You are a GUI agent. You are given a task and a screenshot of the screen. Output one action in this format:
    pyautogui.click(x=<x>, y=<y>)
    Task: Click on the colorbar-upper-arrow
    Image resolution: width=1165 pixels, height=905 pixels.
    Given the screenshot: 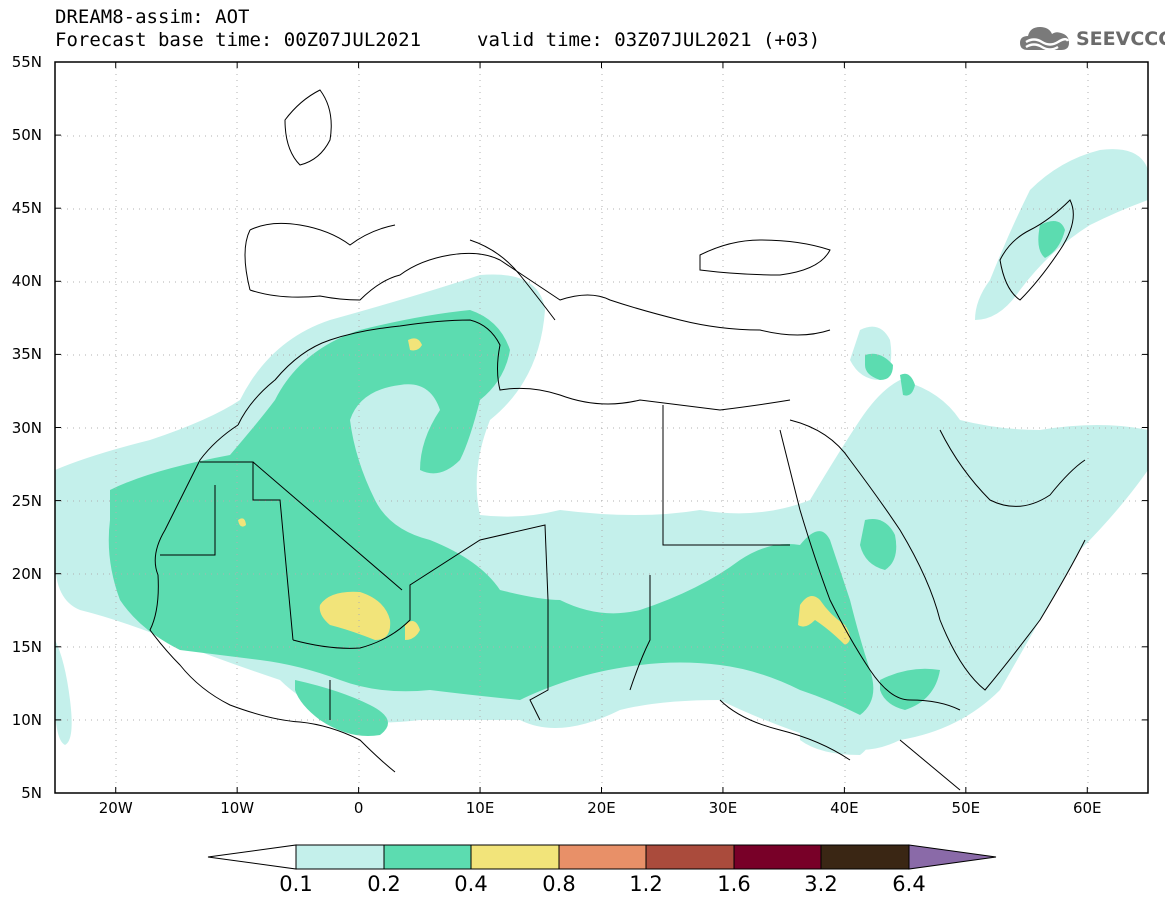 What is the action you would take?
    pyautogui.click(x=952, y=857)
    